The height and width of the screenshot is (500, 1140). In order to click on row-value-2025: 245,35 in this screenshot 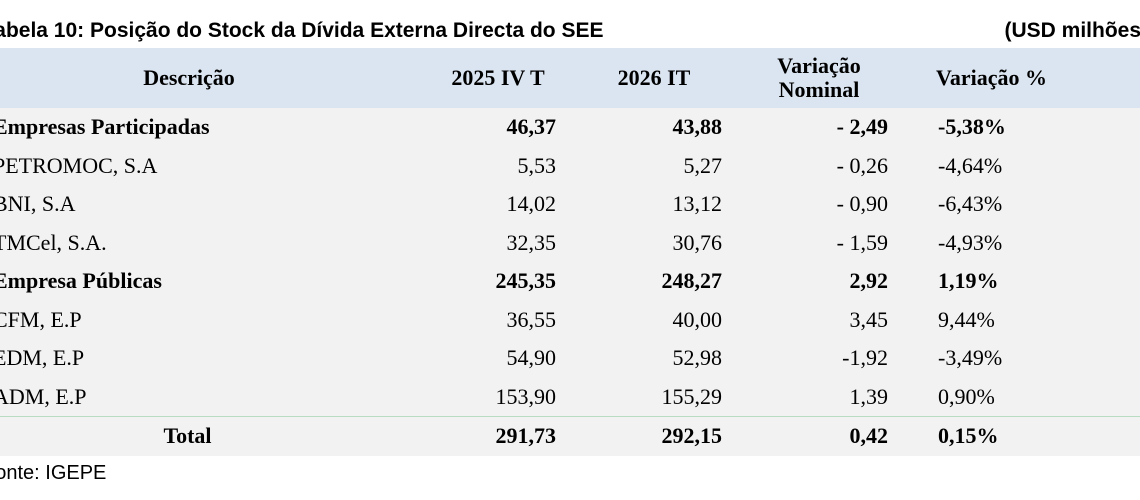, I will do `click(526, 281)`.